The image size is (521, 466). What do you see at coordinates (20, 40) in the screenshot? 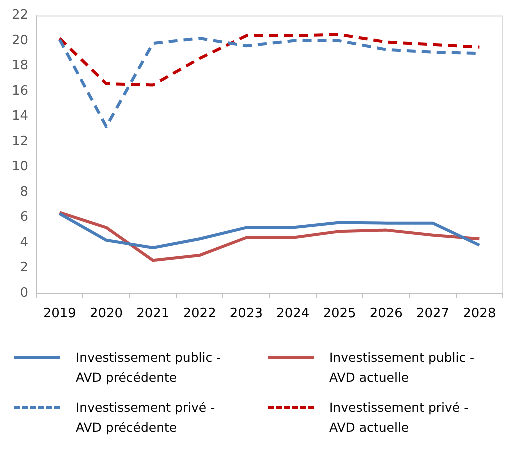
I see `y-tick-label: 20` at bounding box center [20, 40].